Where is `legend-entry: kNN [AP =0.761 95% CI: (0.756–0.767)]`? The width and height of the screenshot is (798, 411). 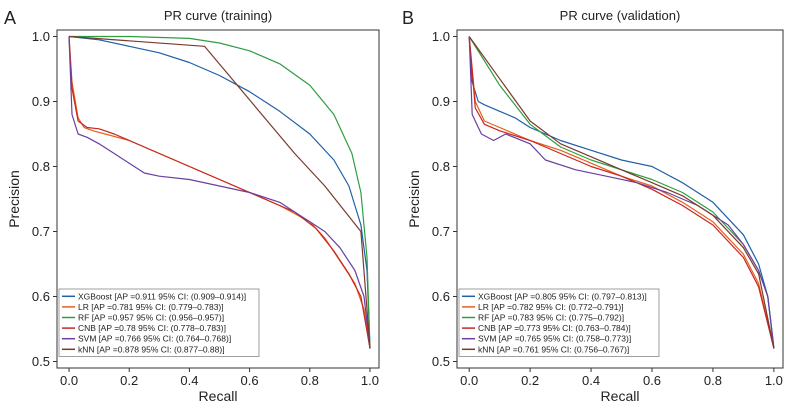 legend-entry: kNN [AP =0.761 95% CI: (0.756–0.767)] is located at coordinates (553, 349).